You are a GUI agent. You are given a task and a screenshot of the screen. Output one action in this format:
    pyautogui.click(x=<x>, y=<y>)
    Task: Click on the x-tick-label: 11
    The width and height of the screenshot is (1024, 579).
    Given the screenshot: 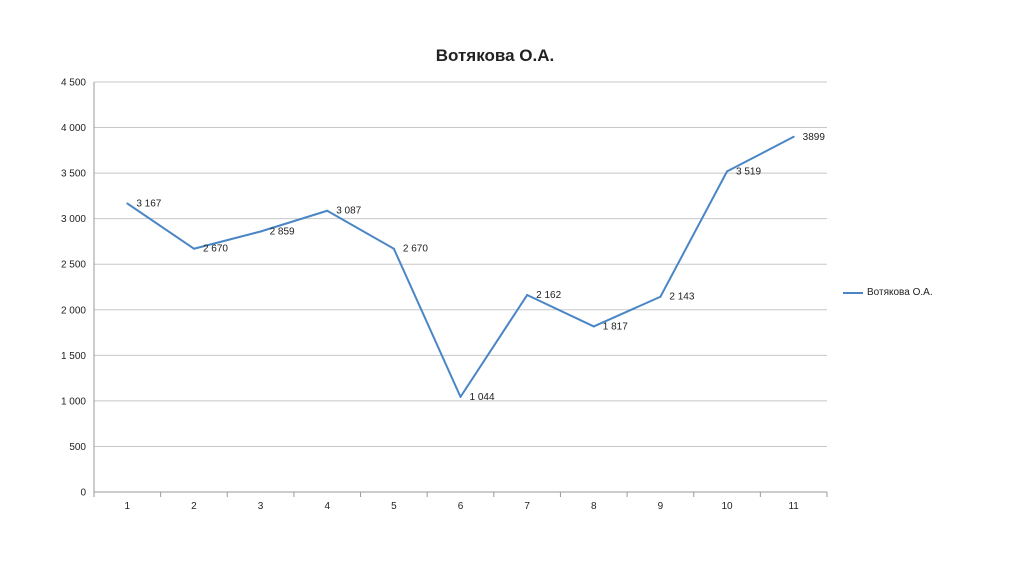 What is the action you would take?
    pyautogui.click(x=793, y=506)
    